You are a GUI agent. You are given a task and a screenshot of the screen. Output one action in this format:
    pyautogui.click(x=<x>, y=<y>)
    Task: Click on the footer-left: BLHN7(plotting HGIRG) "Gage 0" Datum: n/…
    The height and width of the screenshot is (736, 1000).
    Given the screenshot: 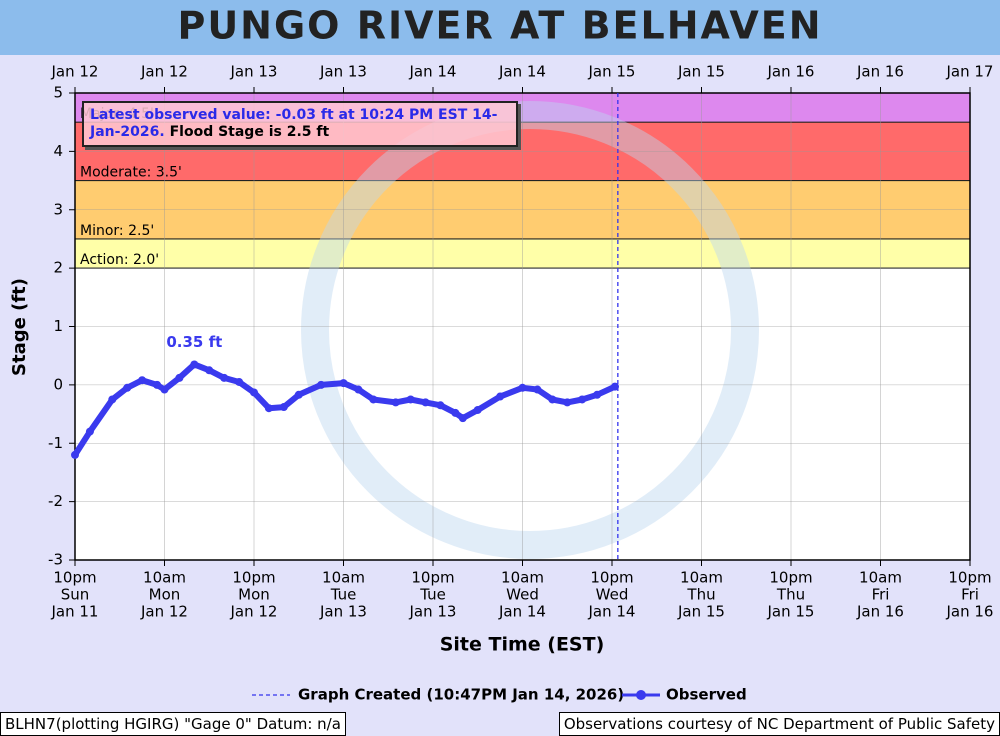 What is the action you would take?
    pyautogui.click(x=173, y=724)
    